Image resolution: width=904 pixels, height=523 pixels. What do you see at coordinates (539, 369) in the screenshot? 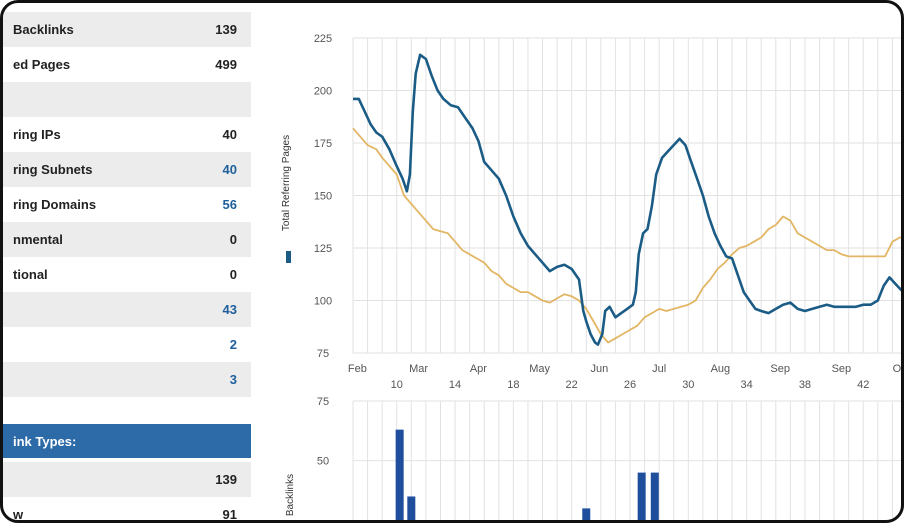
I see `line-chart-month-label: May` at bounding box center [539, 369].